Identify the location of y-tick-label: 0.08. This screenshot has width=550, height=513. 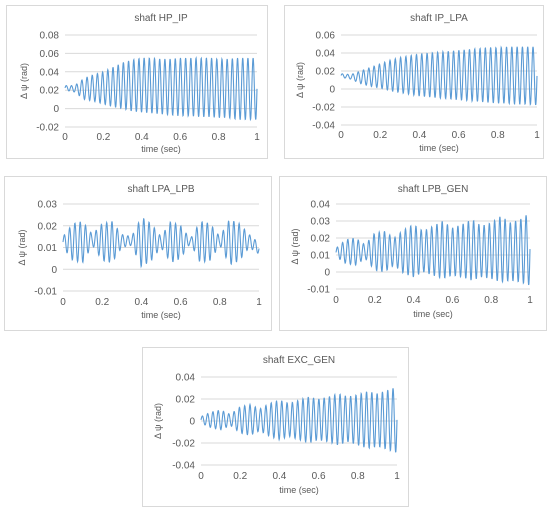
(50, 36).